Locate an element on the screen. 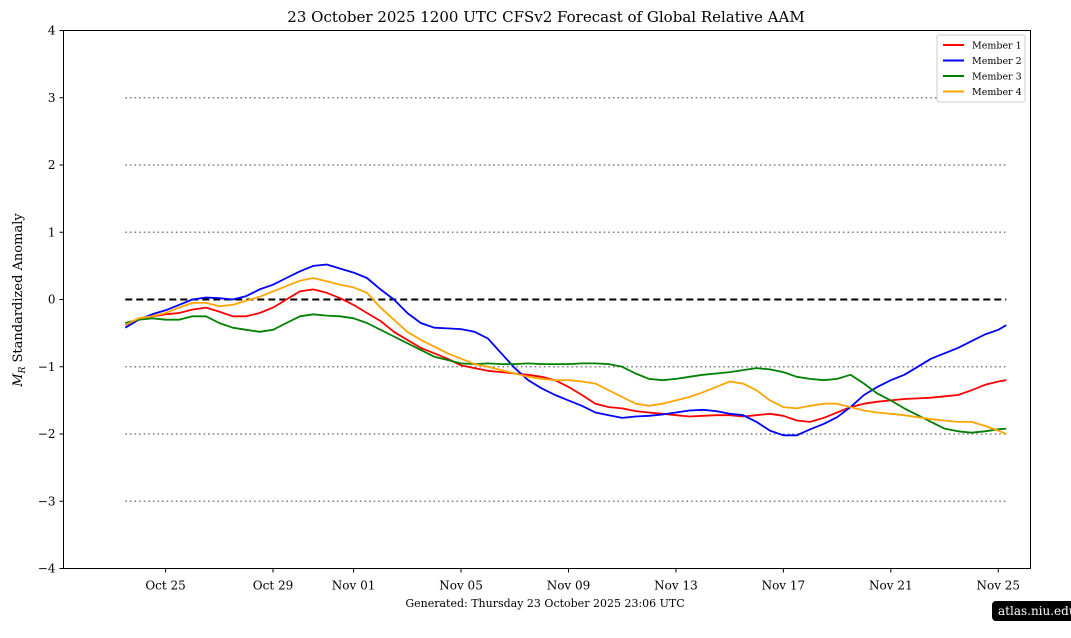 This screenshot has height=638, width=1071. y-axis-ticks: −4 −3 −2 −1 0 1 2 3 4 is located at coordinates (51, 300).